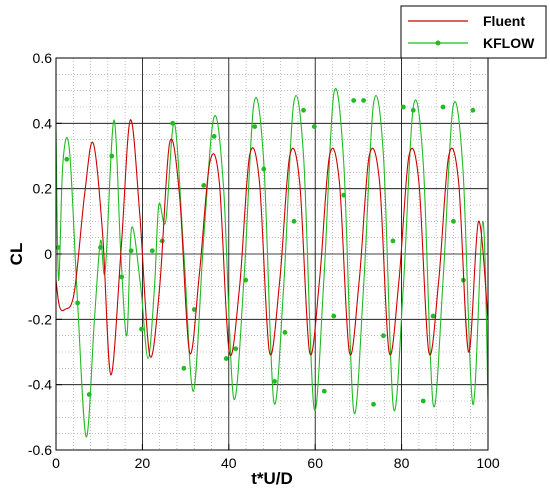 Image resolution: width=550 pixels, height=492 pixels. What do you see at coordinates (56, 463) in the screenshot?
I see `x-tick-label: 0` at bounding box center [56, 463].